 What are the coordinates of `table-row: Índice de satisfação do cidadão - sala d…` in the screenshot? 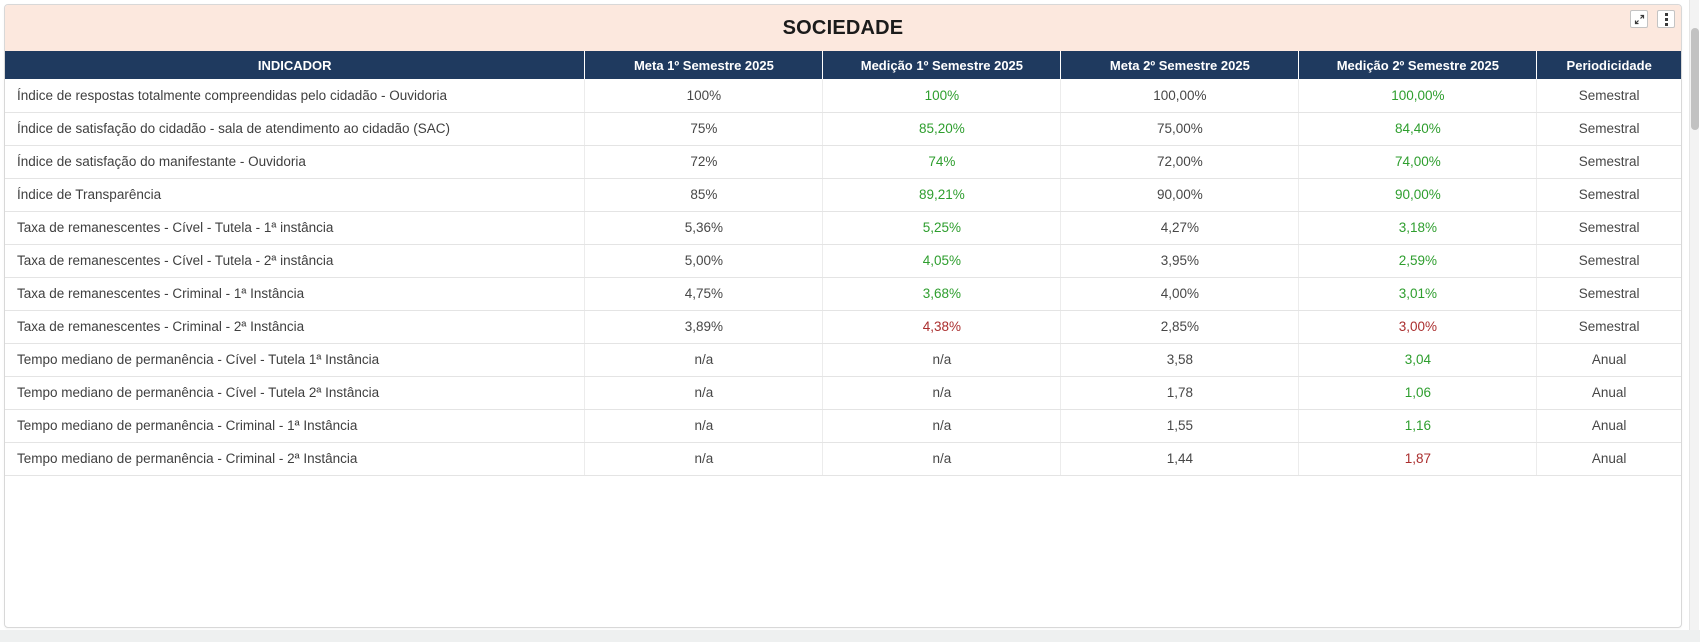 It's located at (843, 129).